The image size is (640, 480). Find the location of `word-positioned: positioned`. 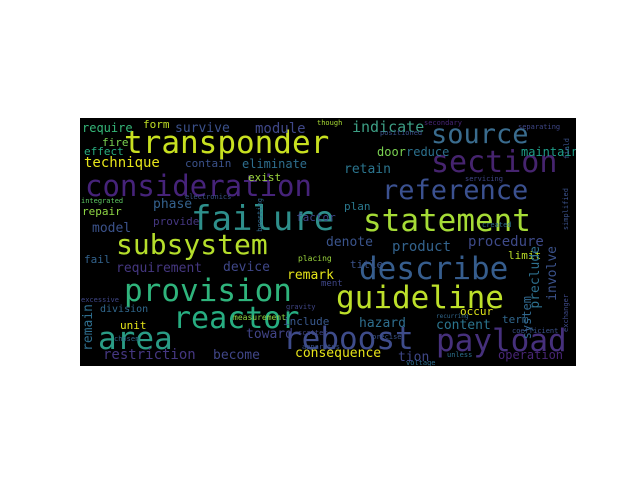

word-positioned: positioned is located at coordinates (401, 133).